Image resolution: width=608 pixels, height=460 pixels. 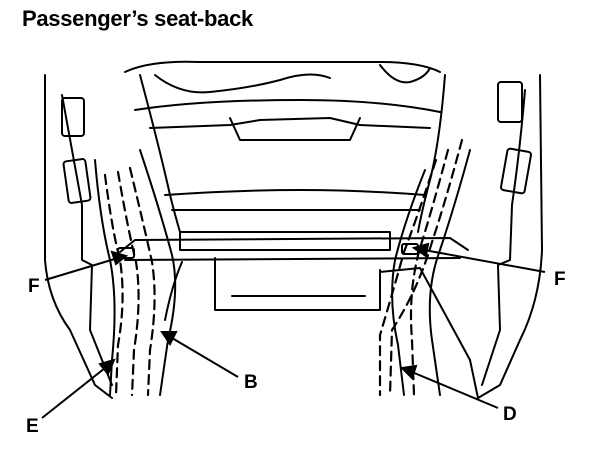 What do you see at coordinates (173, 291) in the screenshot?
I see `left-lower-wedge` at bounding box center [173, 291].